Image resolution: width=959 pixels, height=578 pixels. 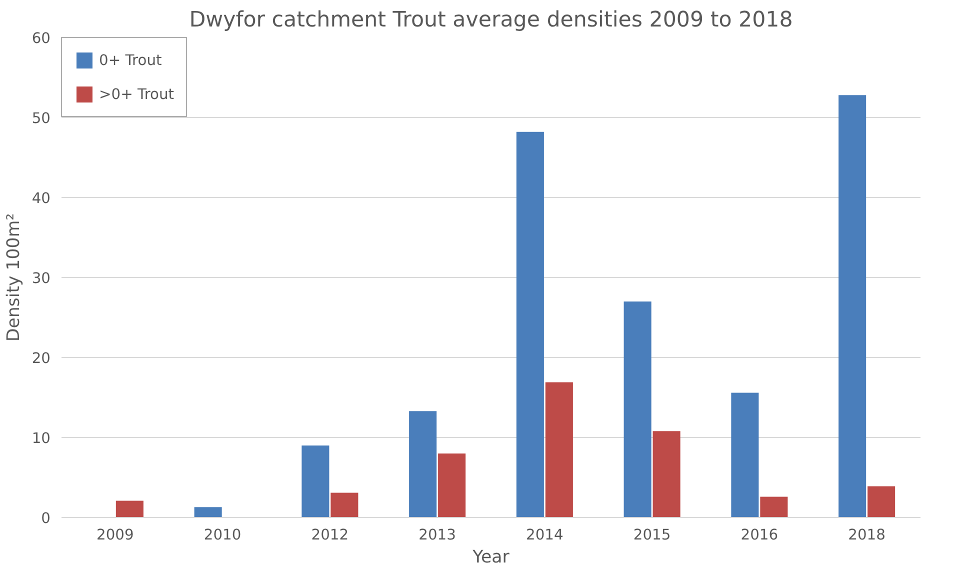 I want to click on y-tick-label: 0, so click(x=46, y=518).